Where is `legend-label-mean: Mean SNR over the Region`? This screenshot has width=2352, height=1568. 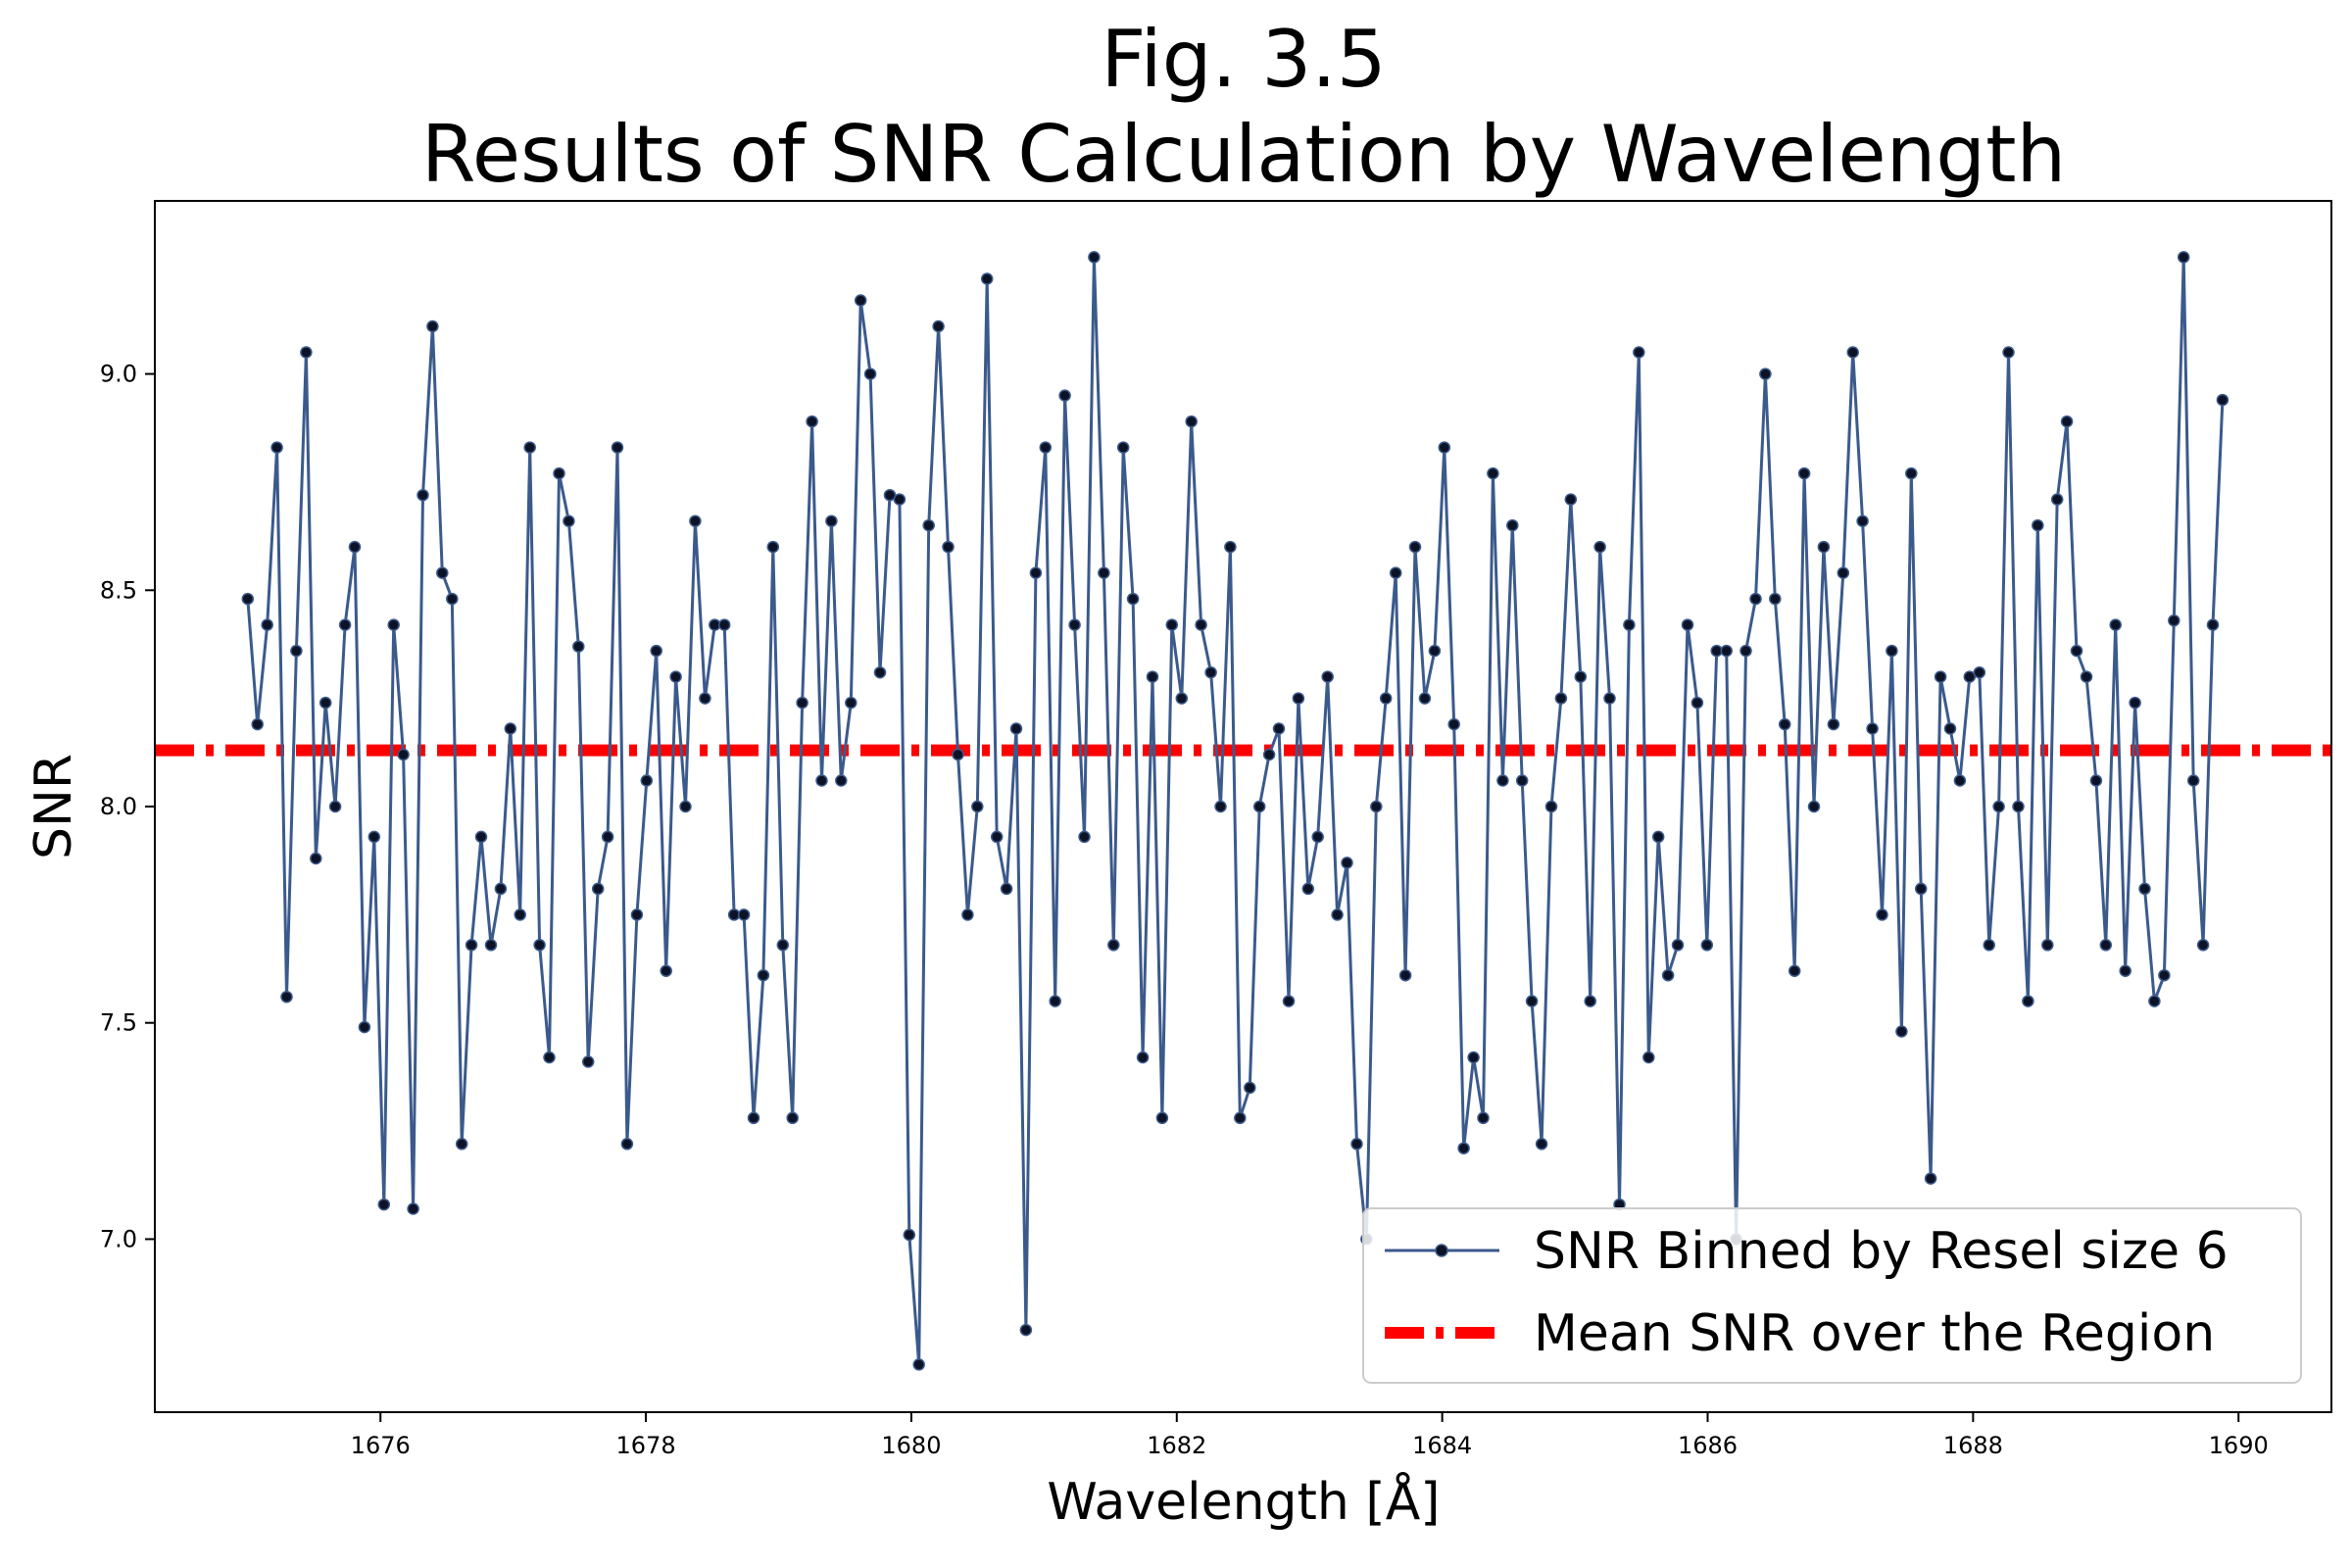 legend-label-mean: Mean SNR over the Region is located at coordinates (1874, 1333).